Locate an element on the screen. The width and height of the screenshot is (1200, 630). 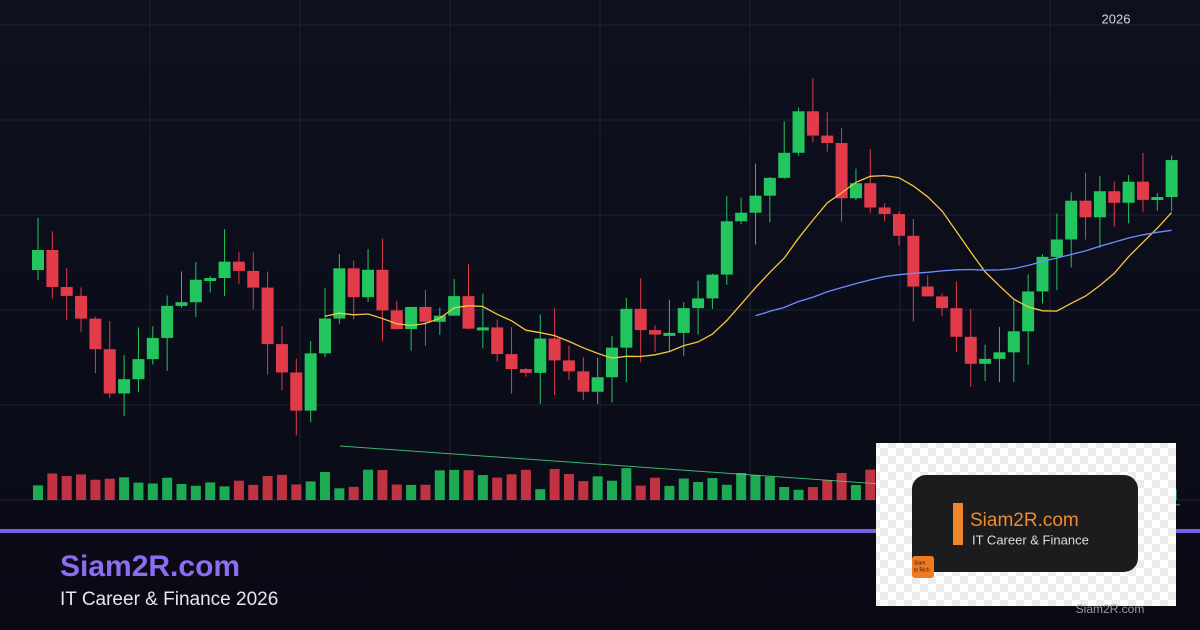
logo-panel is located at coordinates (1025, 523).